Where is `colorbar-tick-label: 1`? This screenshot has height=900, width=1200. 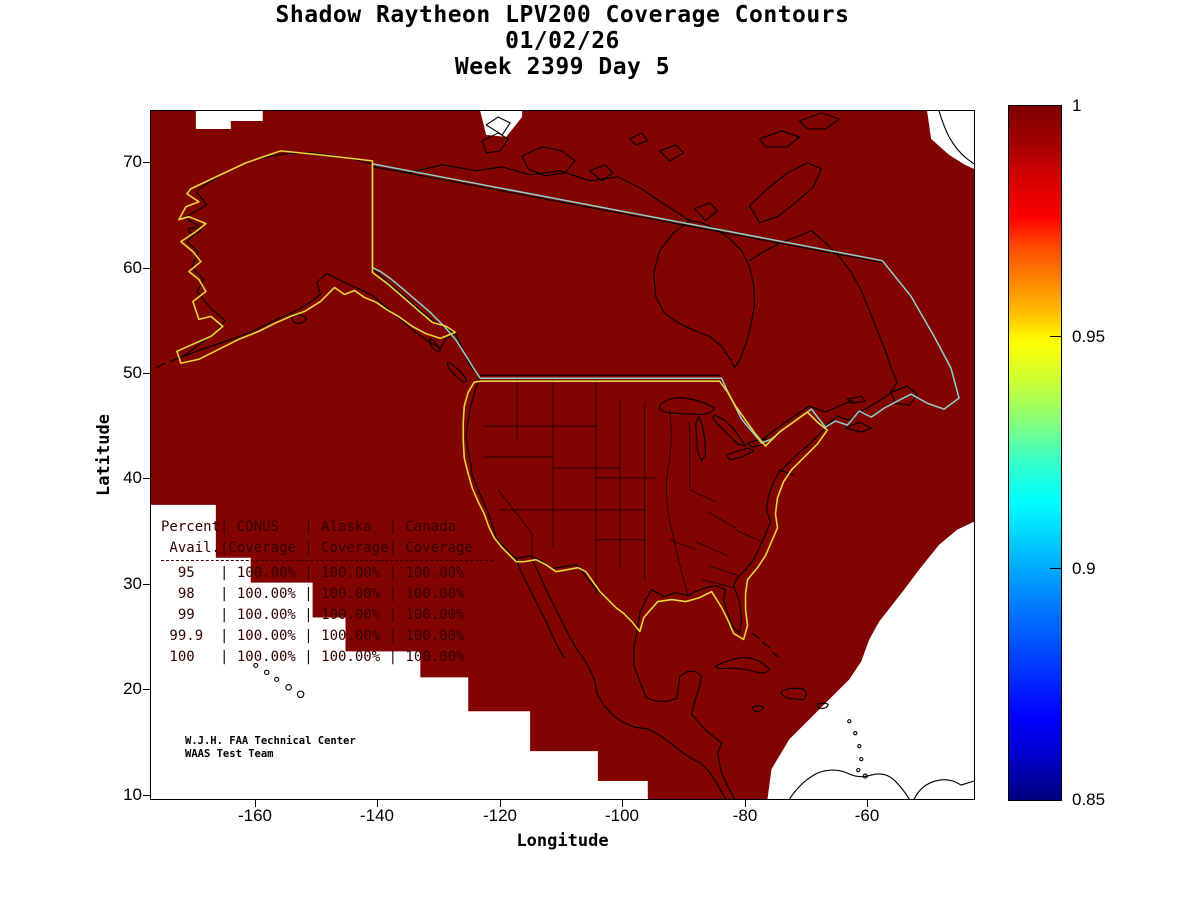 colorbar-tick-label: 1 is located at coordinates (1077, 105).